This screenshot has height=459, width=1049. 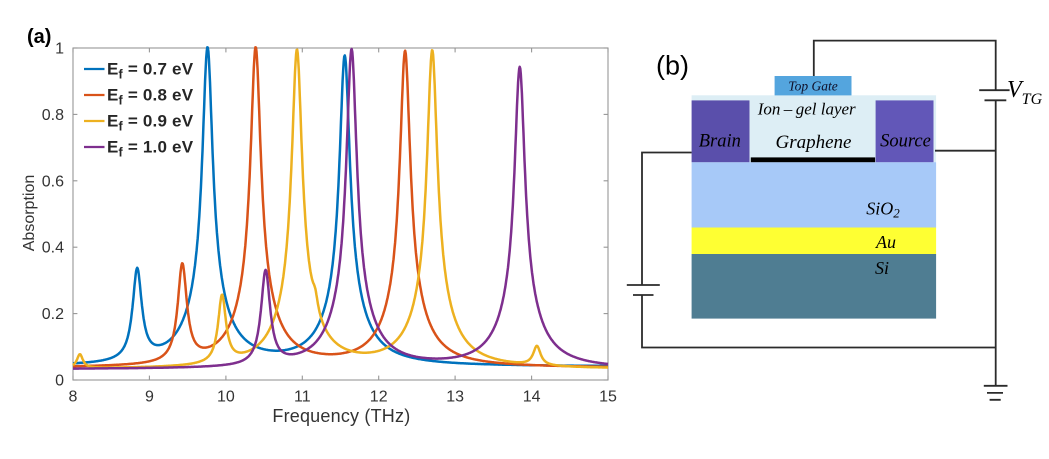 I want to click on svg-text: Top Gate, so click(x=812, y=86).